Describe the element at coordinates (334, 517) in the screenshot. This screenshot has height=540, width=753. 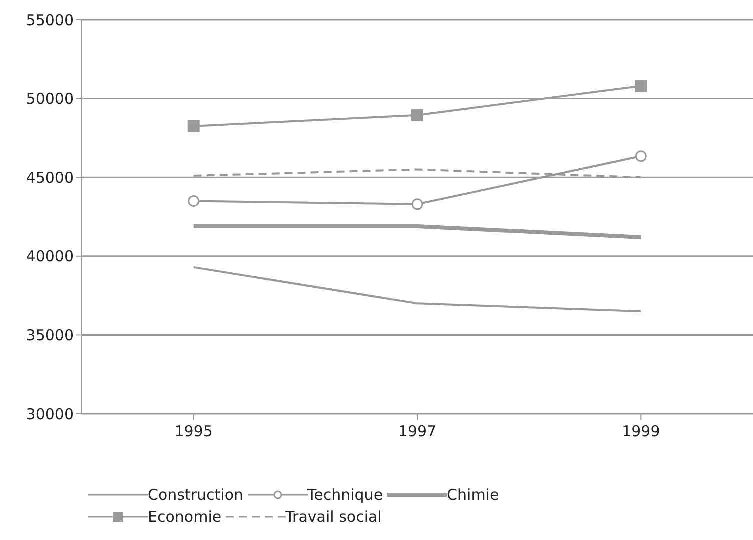
I see `legend-label: Travail social` at that location.